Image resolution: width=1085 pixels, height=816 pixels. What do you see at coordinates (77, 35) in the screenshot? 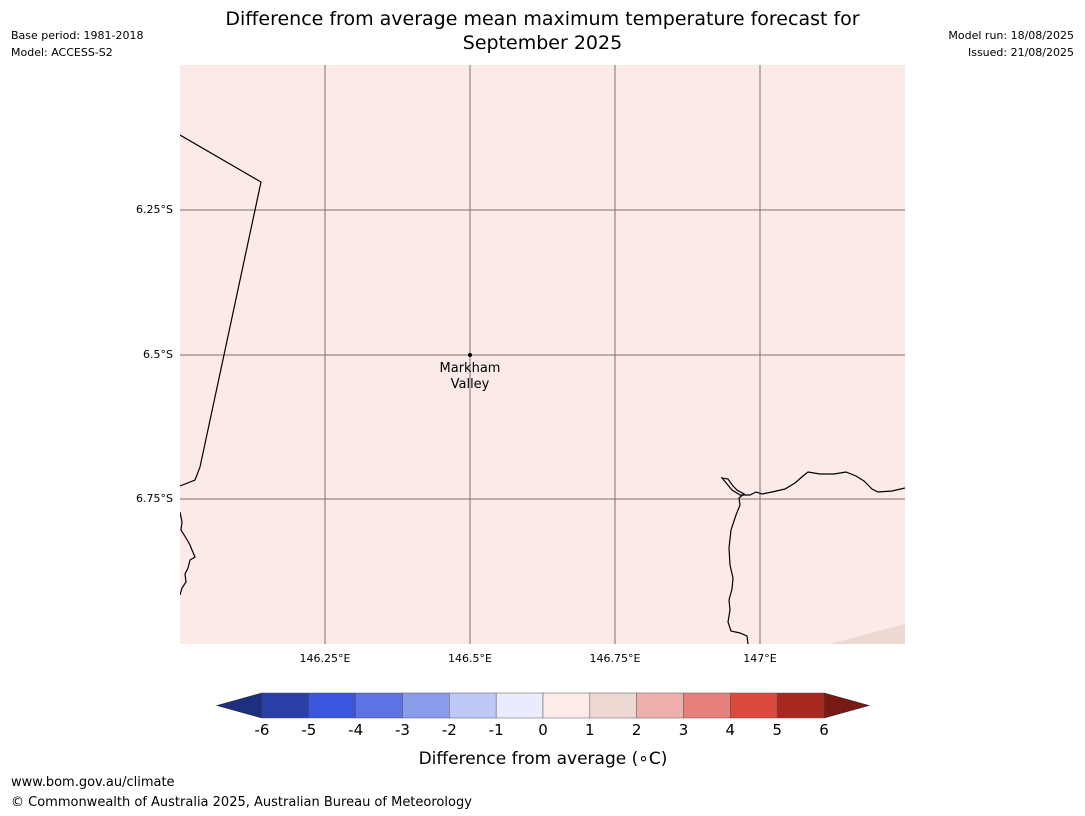
I see `base-period-text: Base period: 1981-2018` at bounding box center [77, 35].